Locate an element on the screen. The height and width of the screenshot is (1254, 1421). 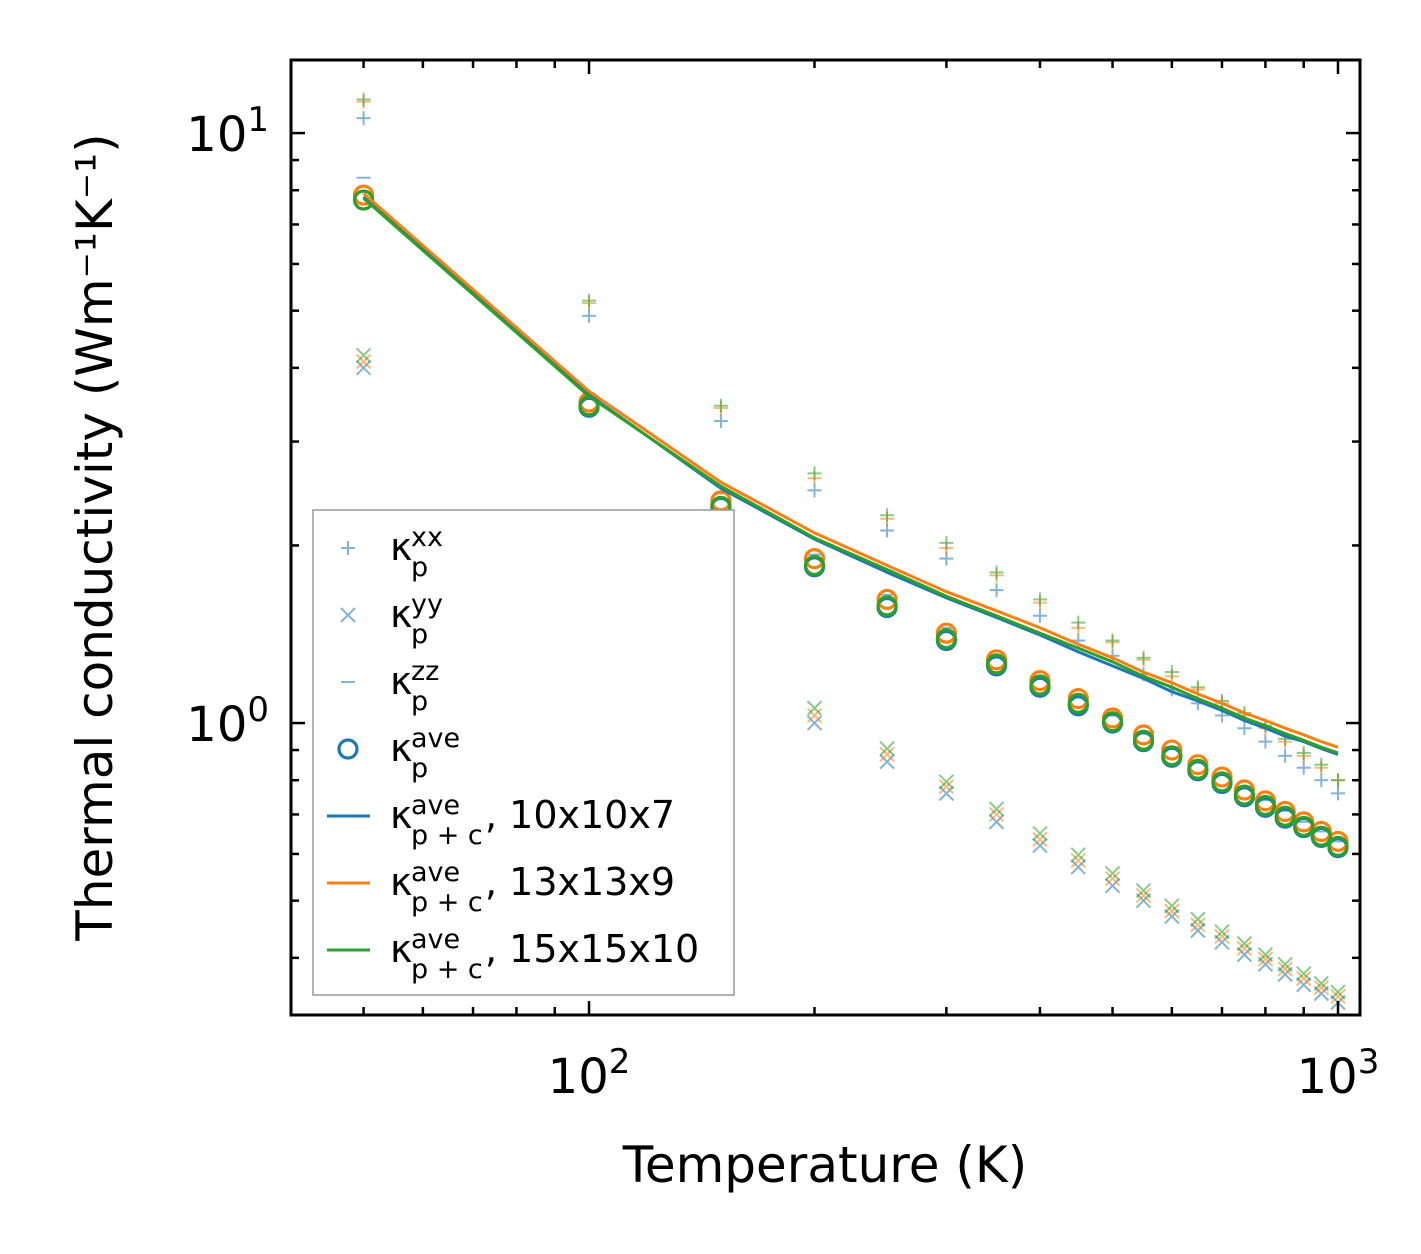
y-tick-label: 10⁰ is located at coordinates (227, 721).